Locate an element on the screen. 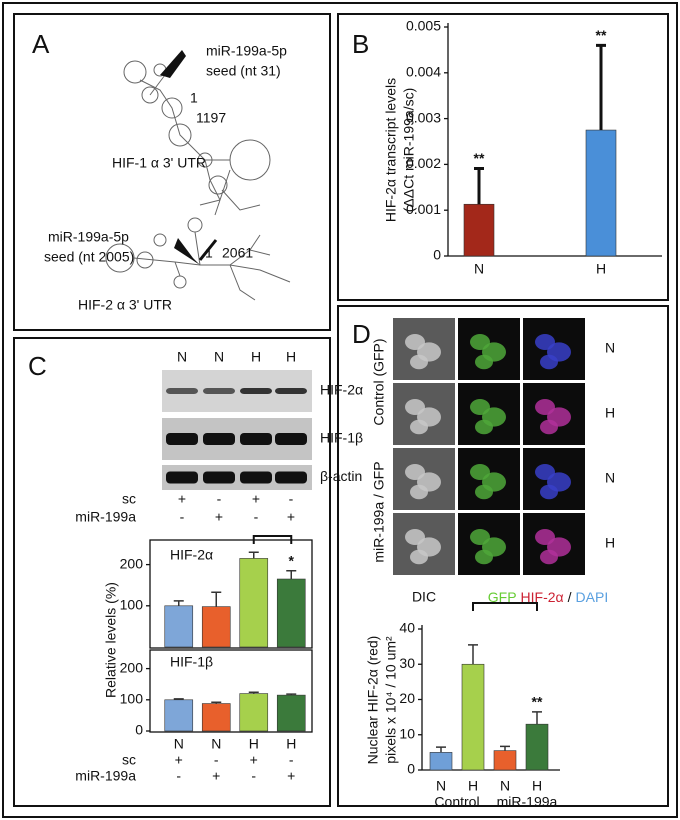 The width and height of the screenshot is (680, 820). annotation: seed (nt 2005) is located at coordinates (89, 257).